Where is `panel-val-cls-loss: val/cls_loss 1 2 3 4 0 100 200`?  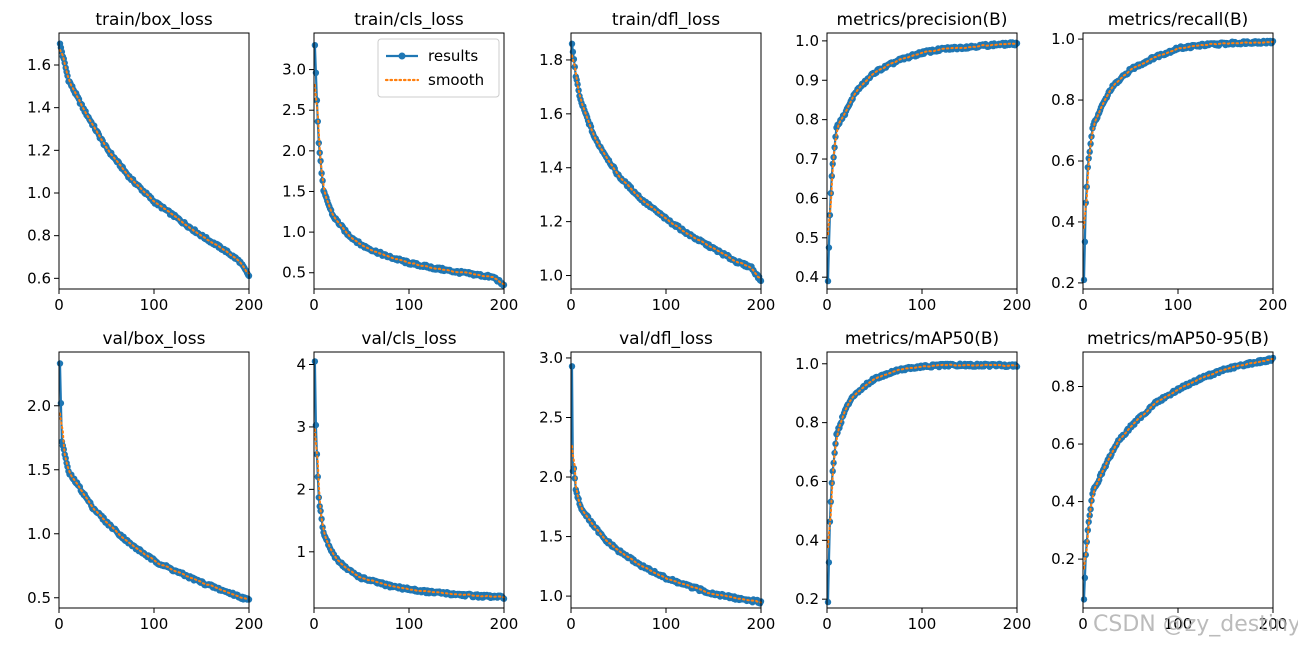 panel-val-cls-loss: val/cls_loss 1 2 3 4 0 100 200 is located at coordinates (407, 481).